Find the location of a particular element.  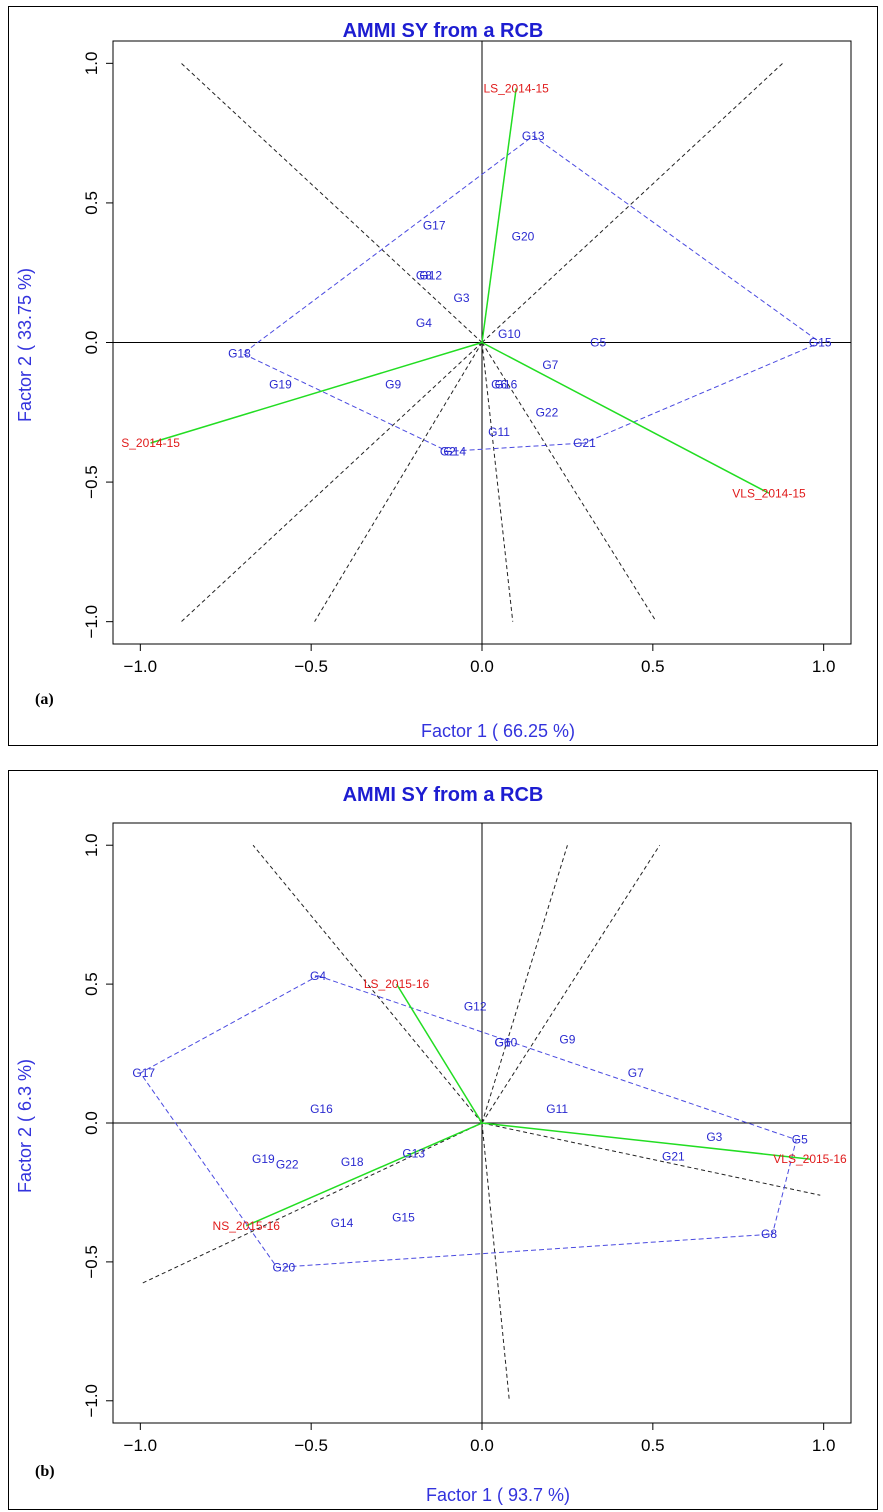

environment-label: LS_2014-15 is located at coordinates (516, 88).